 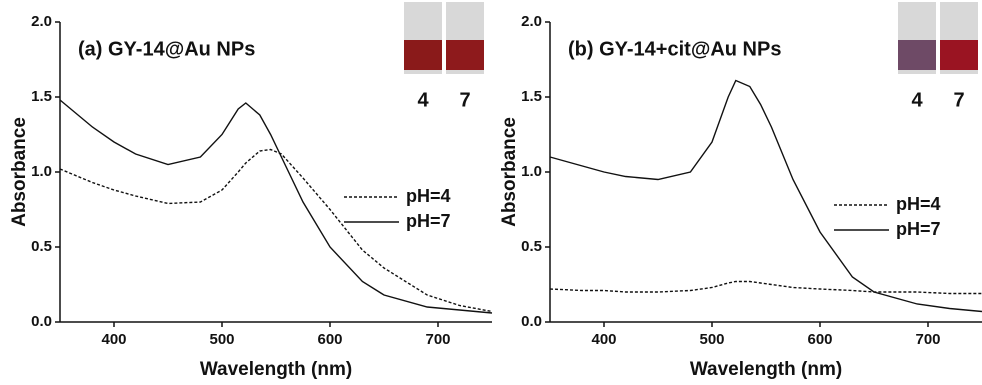 I want to click on panel-title: (b) GY-14+cit@Au NPs, so click(x=674, y=49).